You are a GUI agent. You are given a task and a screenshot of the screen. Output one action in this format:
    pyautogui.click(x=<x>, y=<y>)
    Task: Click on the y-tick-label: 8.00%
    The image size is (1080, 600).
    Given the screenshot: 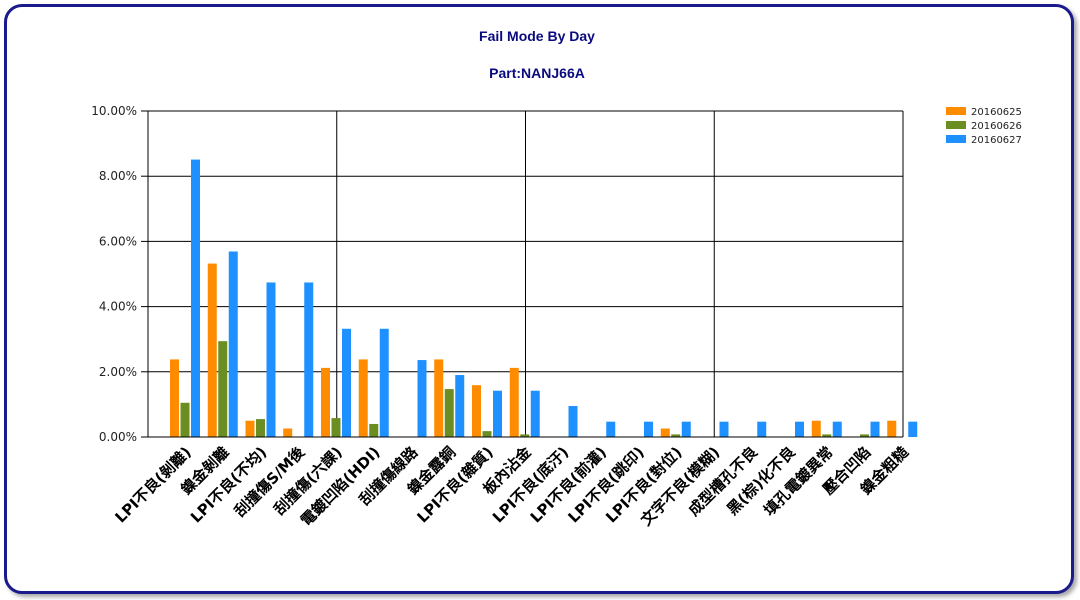 What is the action you would take?
    pyautogui.click(x=118, y=176)
    